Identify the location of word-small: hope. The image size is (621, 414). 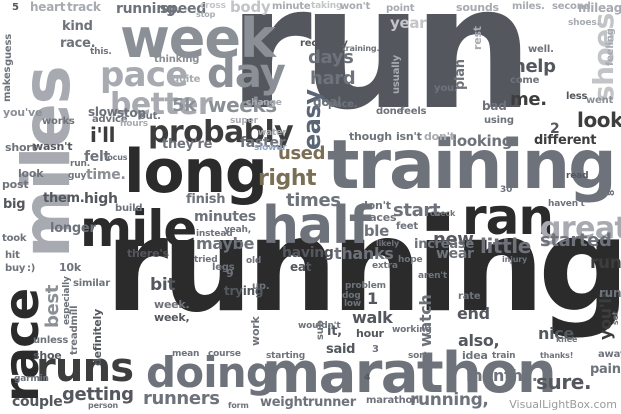
(410, 260).